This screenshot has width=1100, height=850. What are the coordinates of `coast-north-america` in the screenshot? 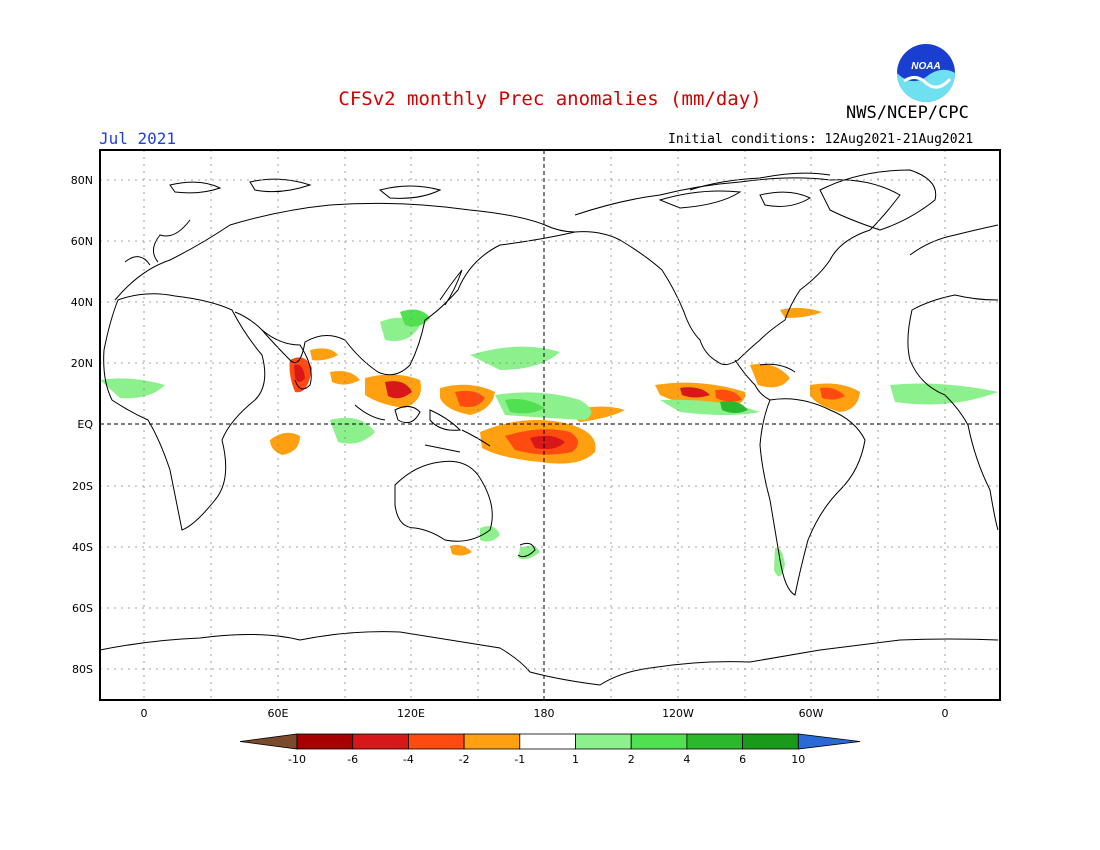 It's located at (737, 271).